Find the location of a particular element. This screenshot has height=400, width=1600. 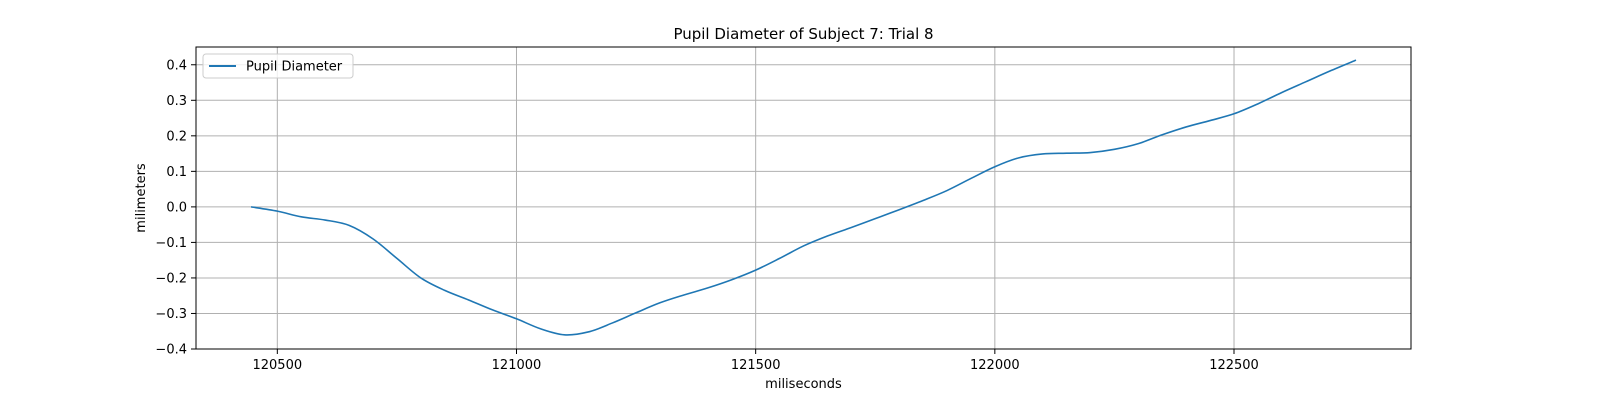

x-tick-label: 121500 is located at coordinates (756, 365).